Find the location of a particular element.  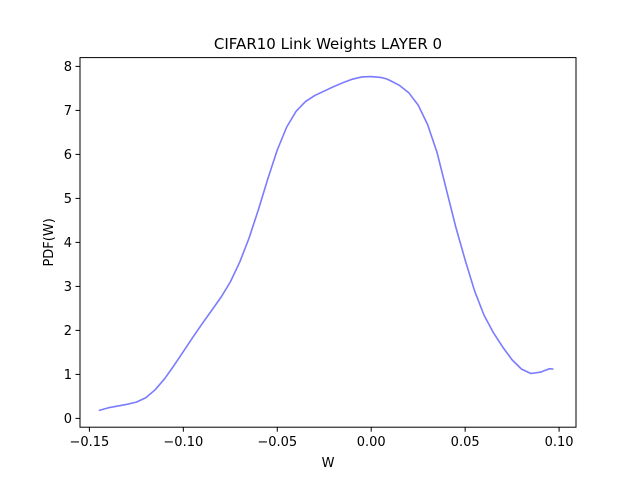

x-tick-label: −0.10 is located at coordinates (183, 442).